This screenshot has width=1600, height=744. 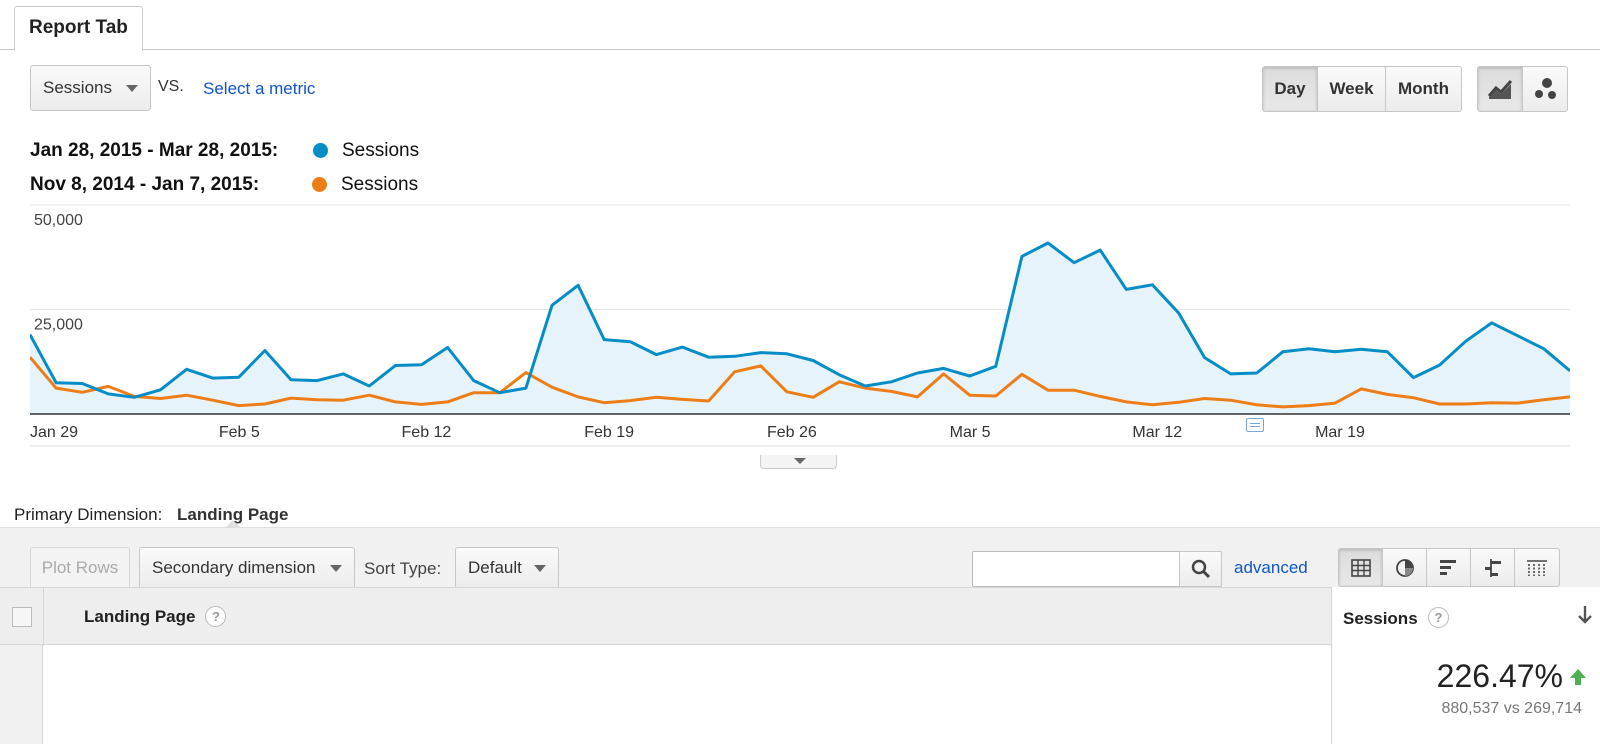 I want to click on y-tick-label: 50,000, so click(x=58, y=220).